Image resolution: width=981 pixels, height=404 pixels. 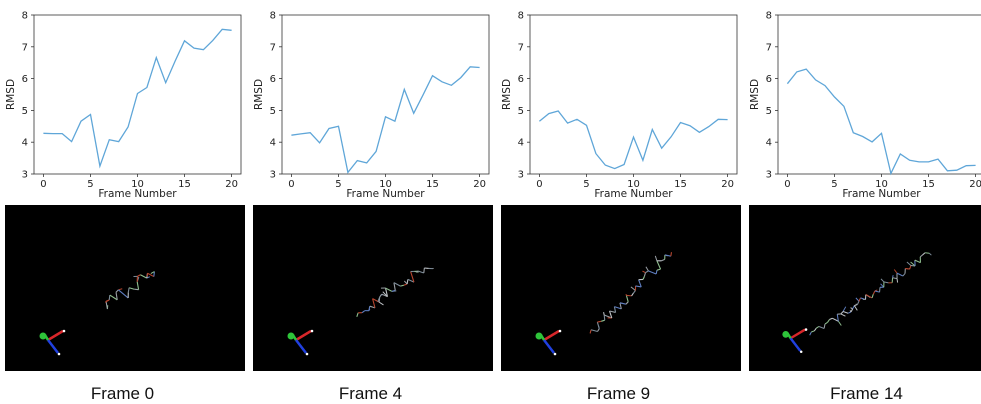 I want to click on x-axis-arrow, so click(x=551, y=335).